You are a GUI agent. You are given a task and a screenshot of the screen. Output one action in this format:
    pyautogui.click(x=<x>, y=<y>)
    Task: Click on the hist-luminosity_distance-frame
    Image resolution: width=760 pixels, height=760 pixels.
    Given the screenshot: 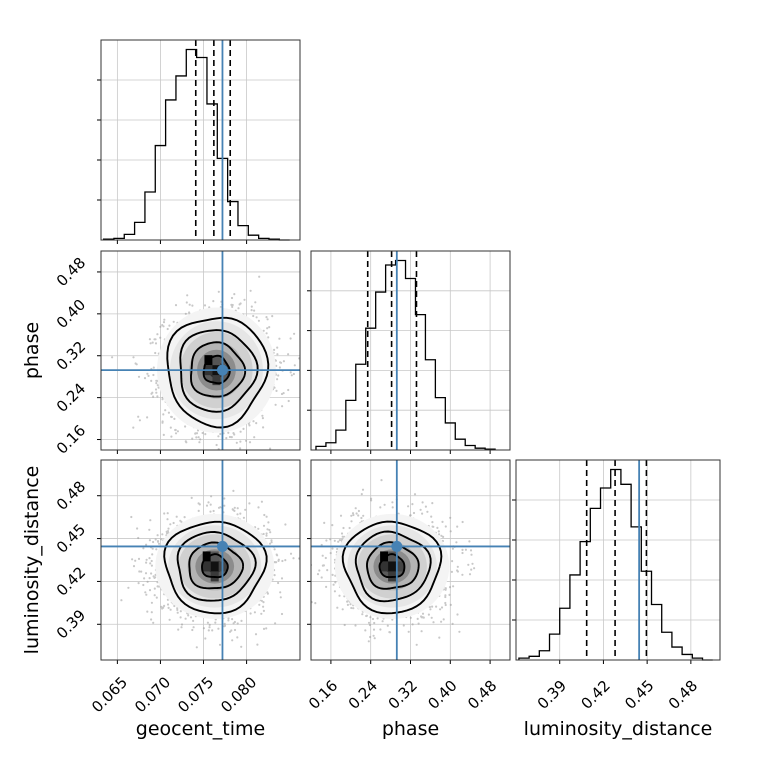 What is the action you would take?
    pyautogui.click(x=618, y=560)
    